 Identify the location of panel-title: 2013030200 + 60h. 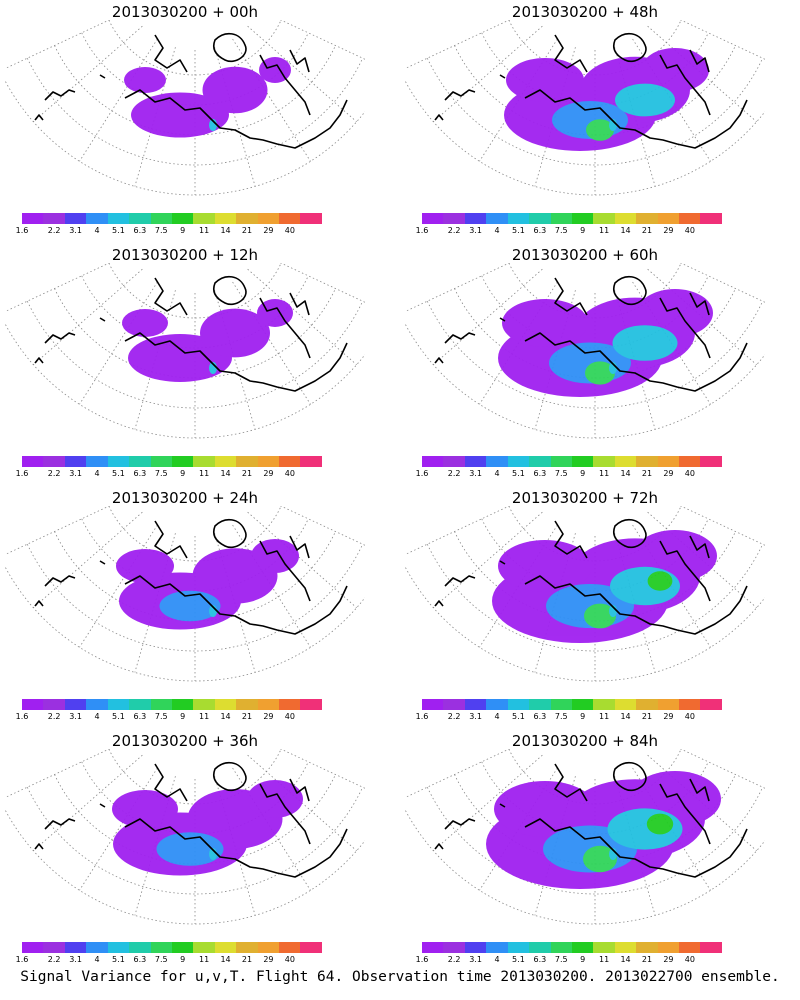
(585, 255).